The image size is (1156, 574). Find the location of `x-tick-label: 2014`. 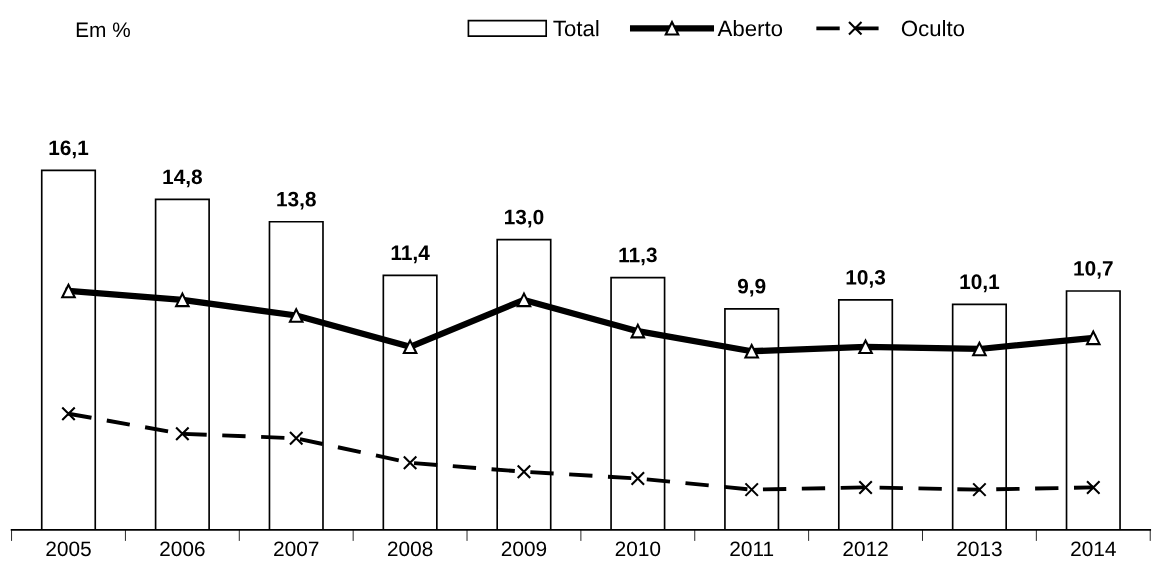

x-tick-label: 2014 is located at coordinates (1093, 549).